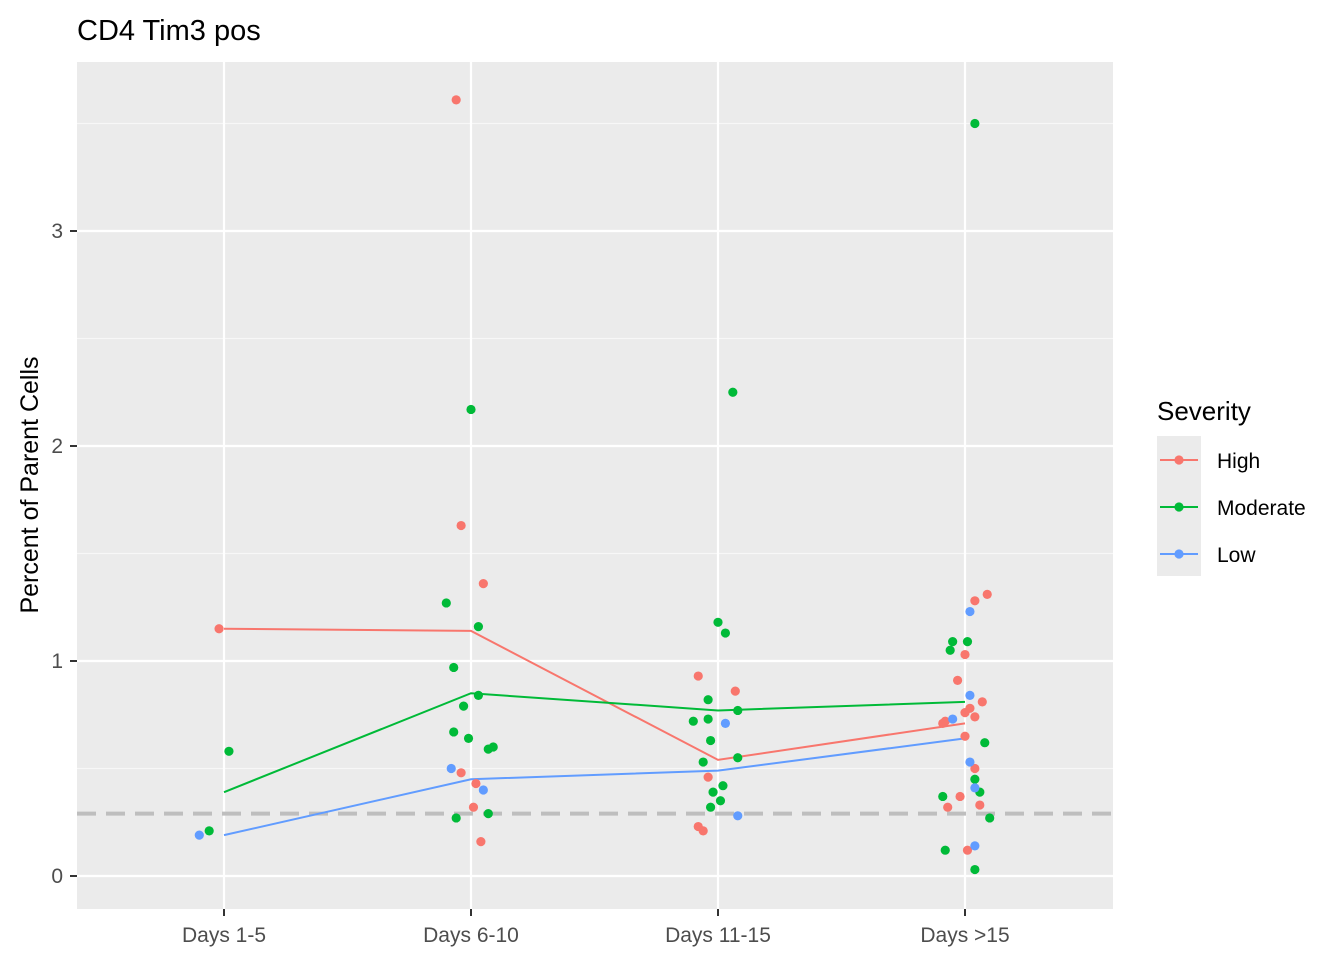 The image size is (1344, 960). What do you see at coordinates (1238, 461) in the screenshot?
I see `legend-label-high: High` at bounding box center [1238, 461].